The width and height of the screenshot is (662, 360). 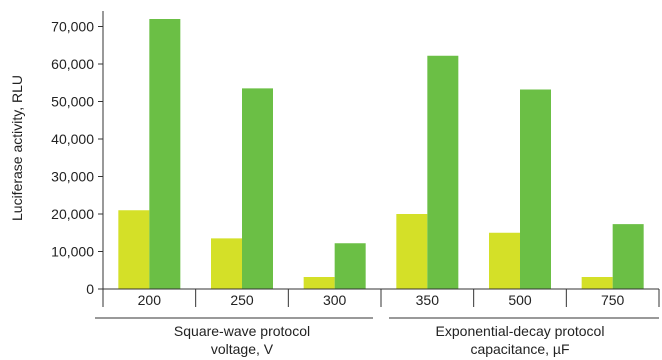 What do you see at coordinates (381, 300) in the screenshot?
I see `x-axis-category-labels: 200 250 300 350 500 750` at bounding box center [381, 300].